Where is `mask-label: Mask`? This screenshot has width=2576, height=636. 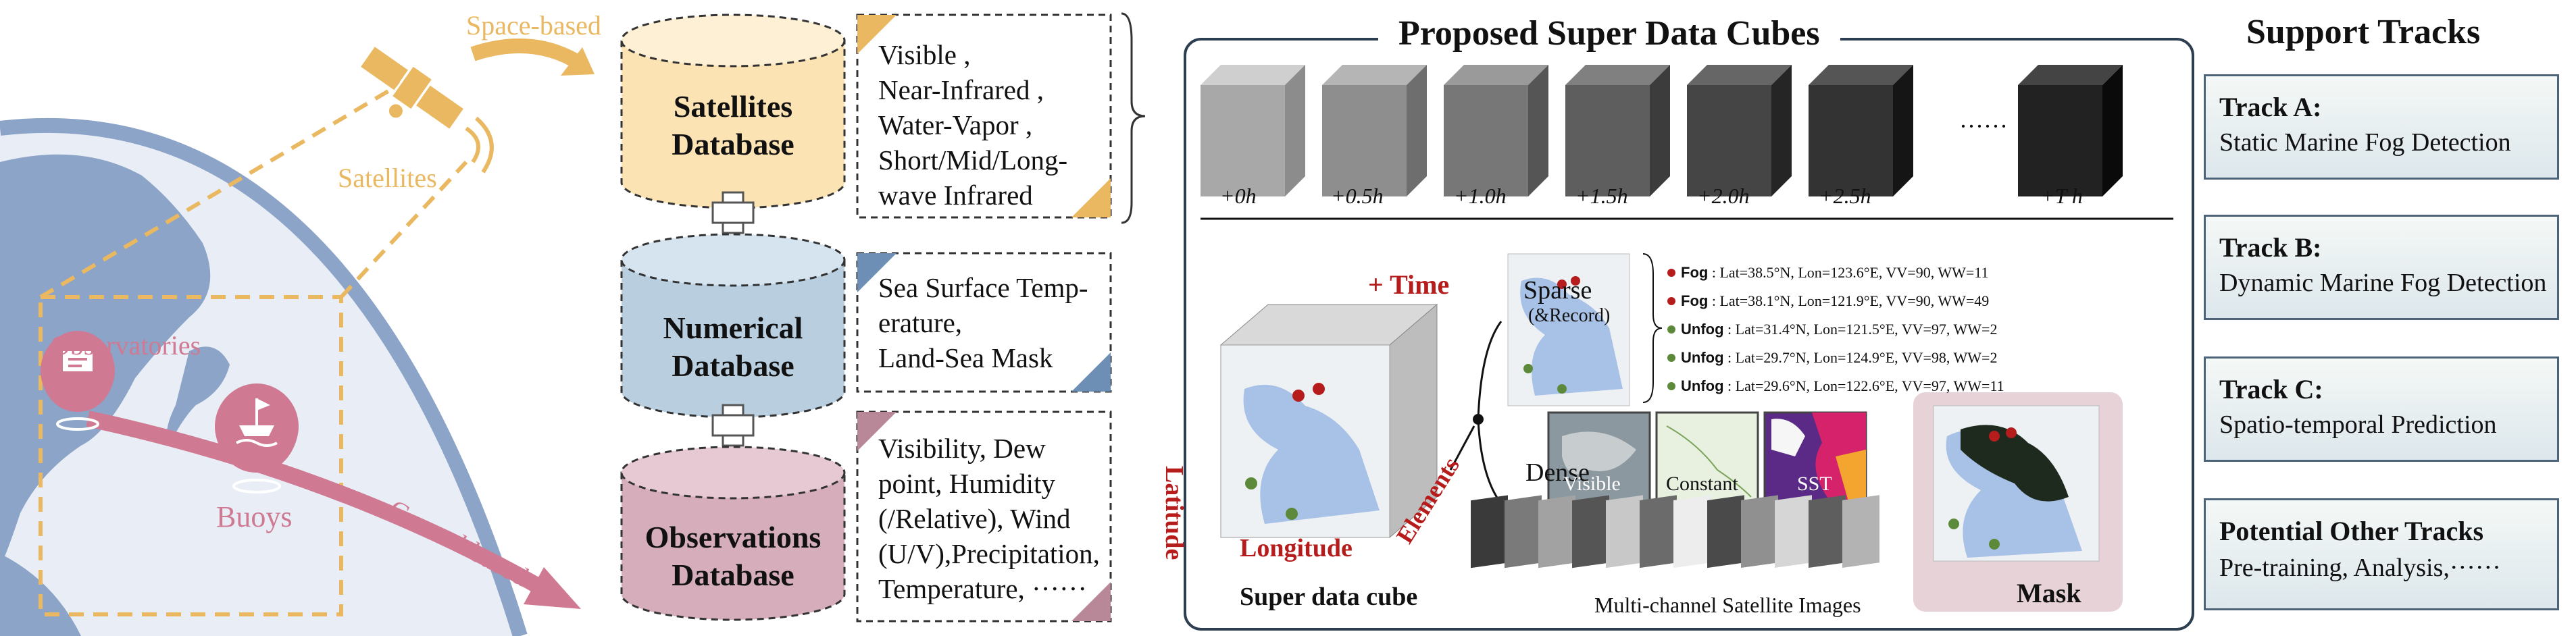 mask-label: Mask is located at coordinates (2049, 593).